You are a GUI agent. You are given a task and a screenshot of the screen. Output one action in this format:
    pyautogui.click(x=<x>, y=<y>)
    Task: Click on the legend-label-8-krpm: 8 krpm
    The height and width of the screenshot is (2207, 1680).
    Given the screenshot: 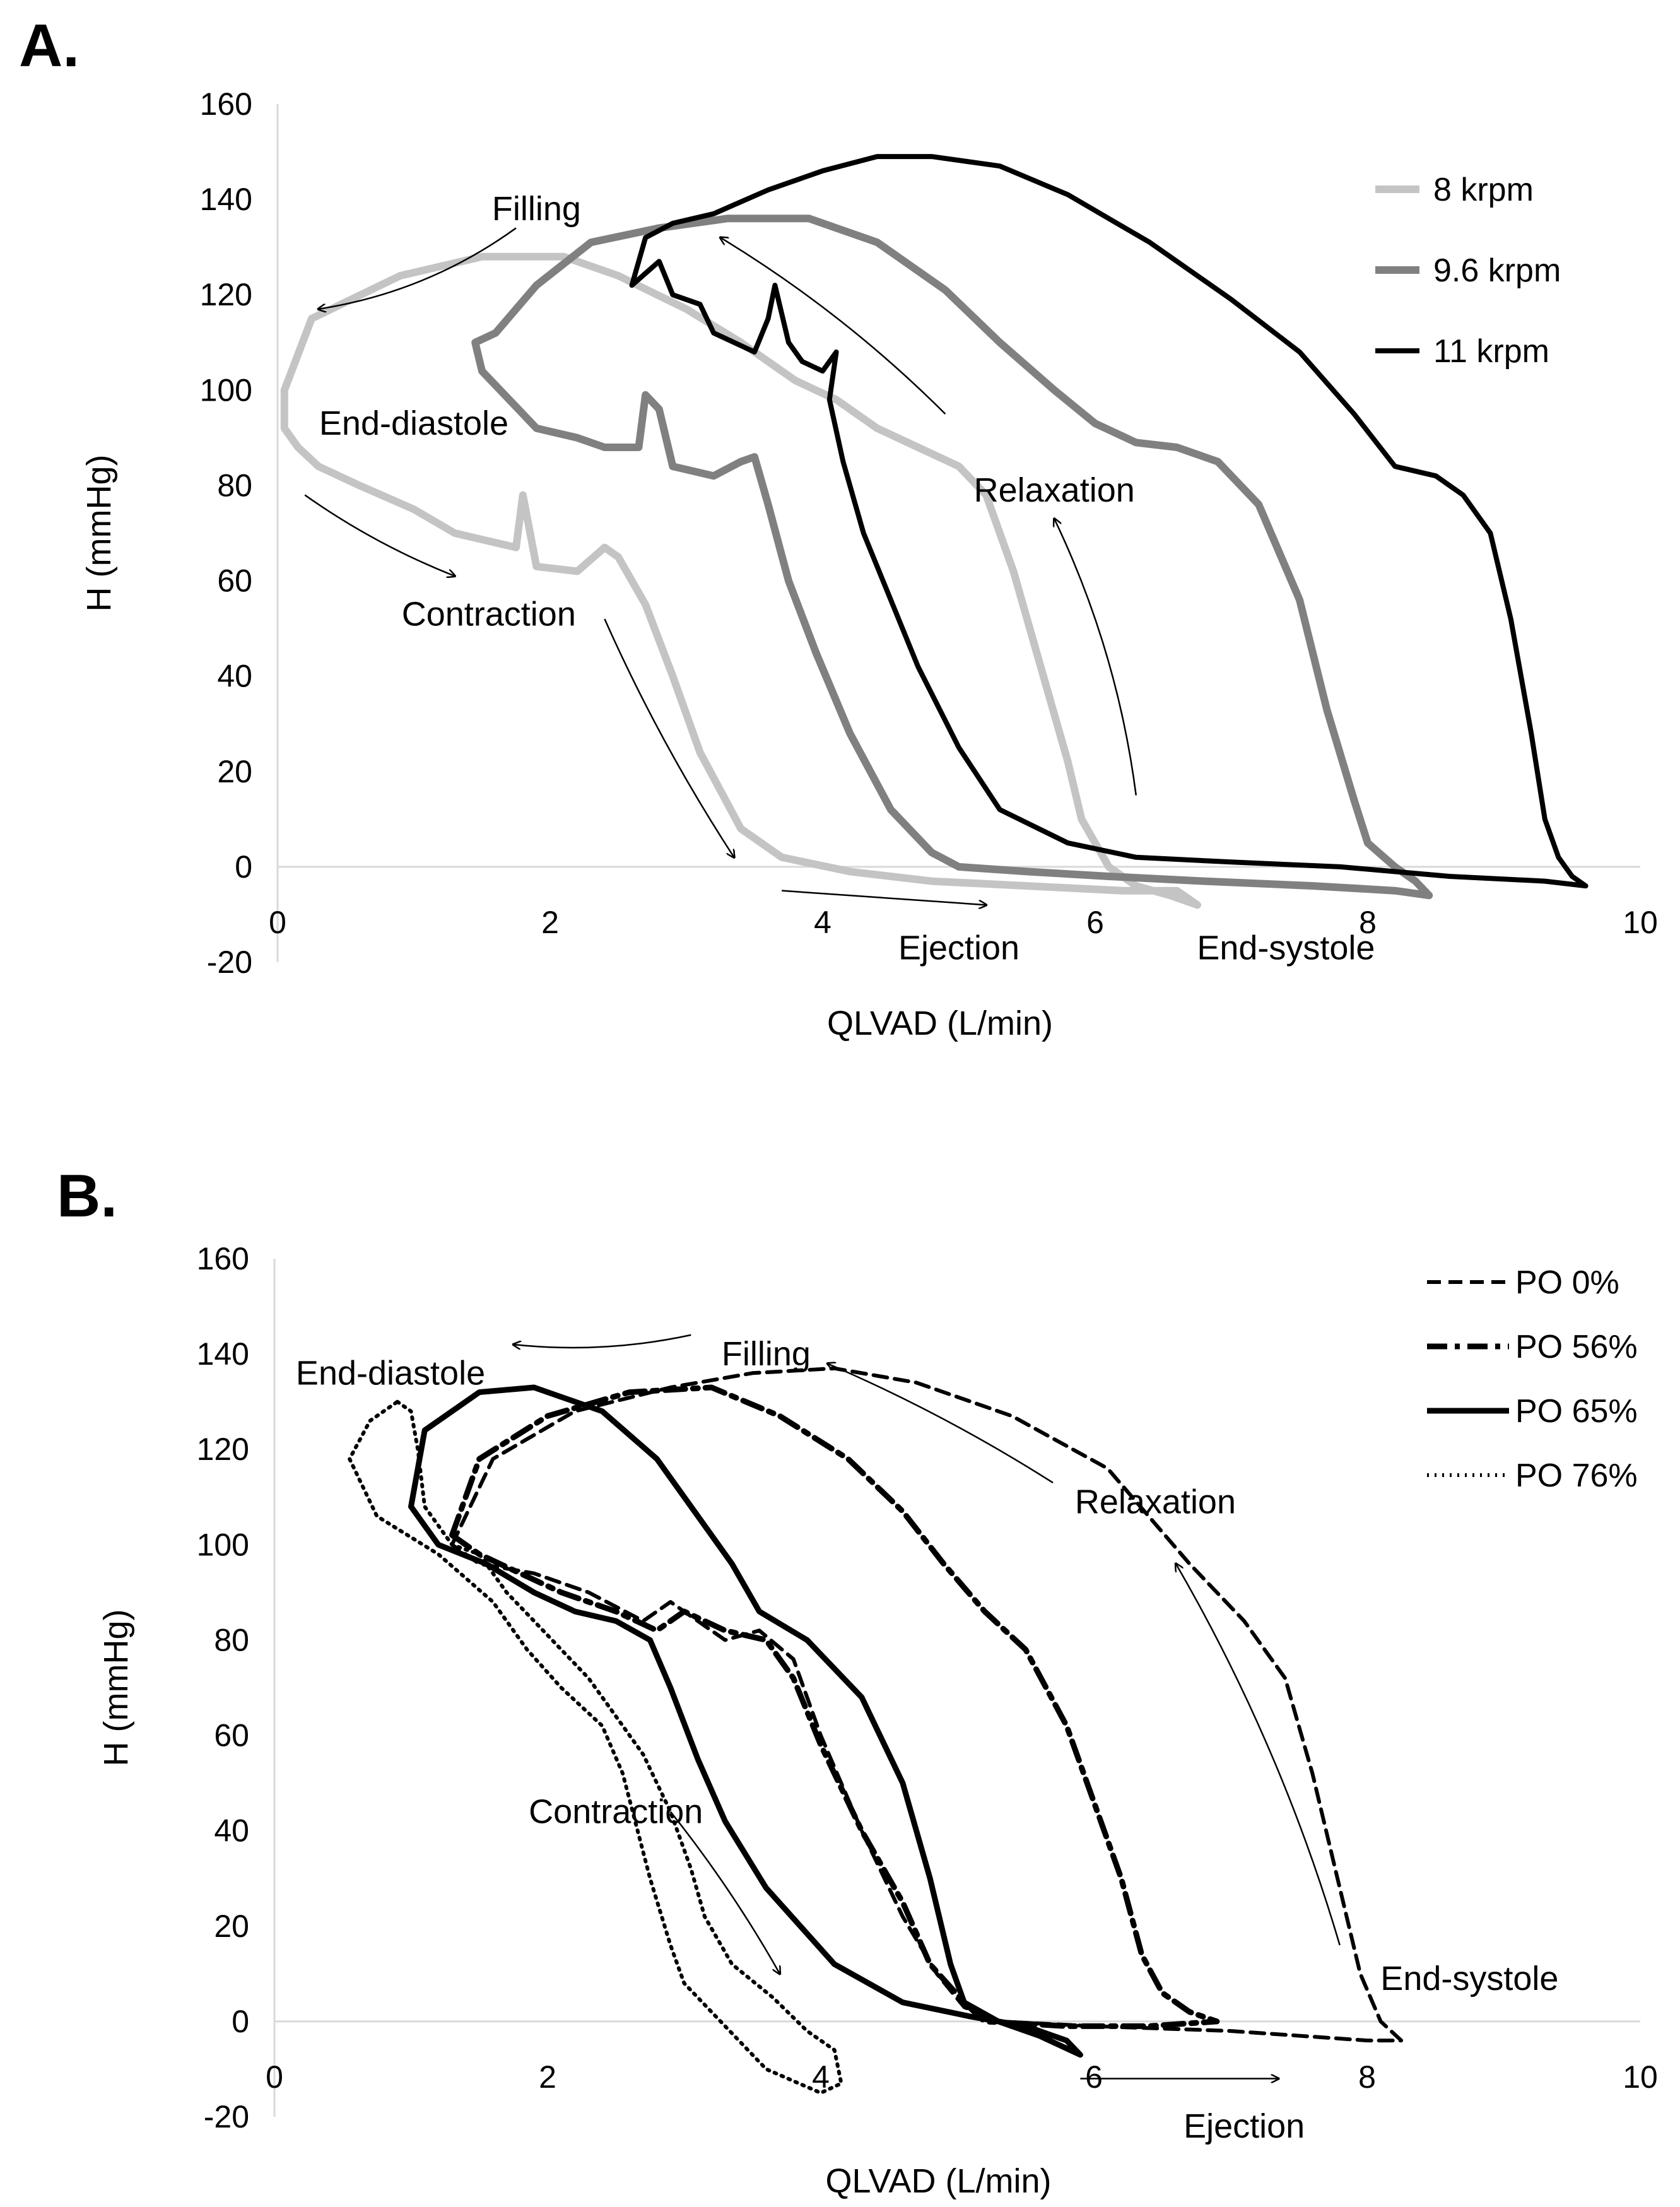 What is the action you would take?
    pyautogui.click(x=1484, y=190)
    